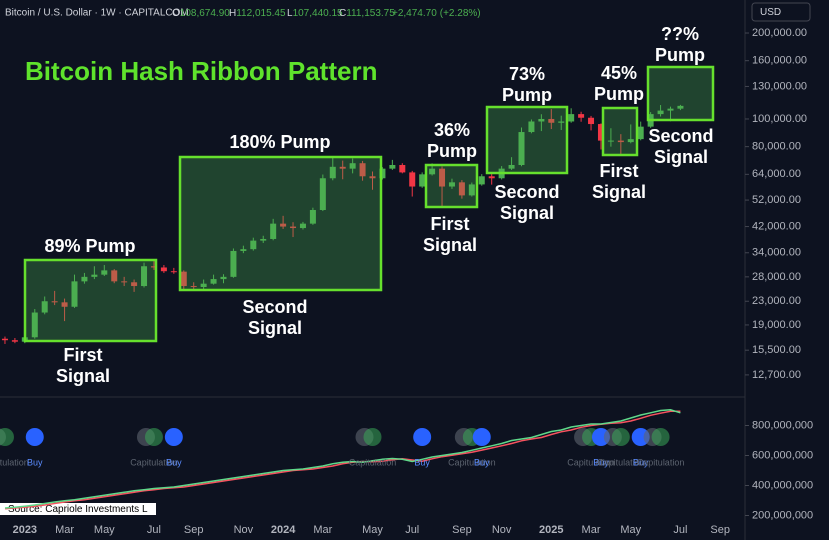 This screenshot has height=540, width=829. I want to click on y-tick-label: 800,000,000, so click(782, 425).